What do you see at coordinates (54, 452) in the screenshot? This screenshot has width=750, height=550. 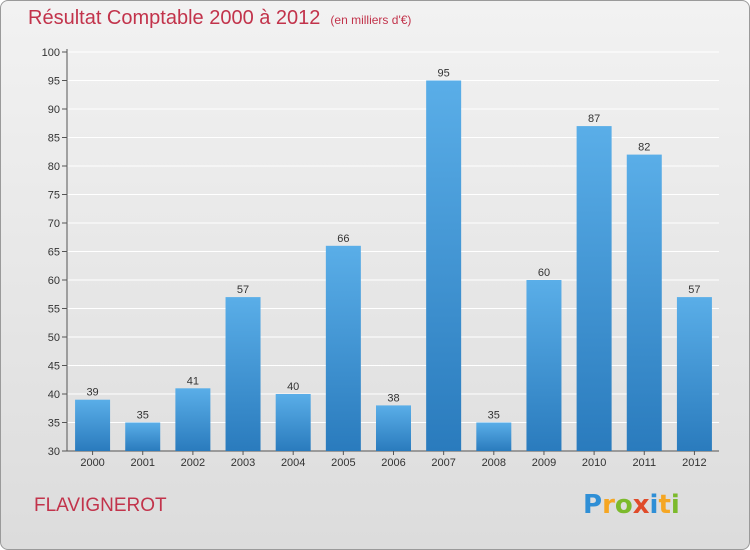 I see `y-tick-label: 30` at bounding box center [54, 452].